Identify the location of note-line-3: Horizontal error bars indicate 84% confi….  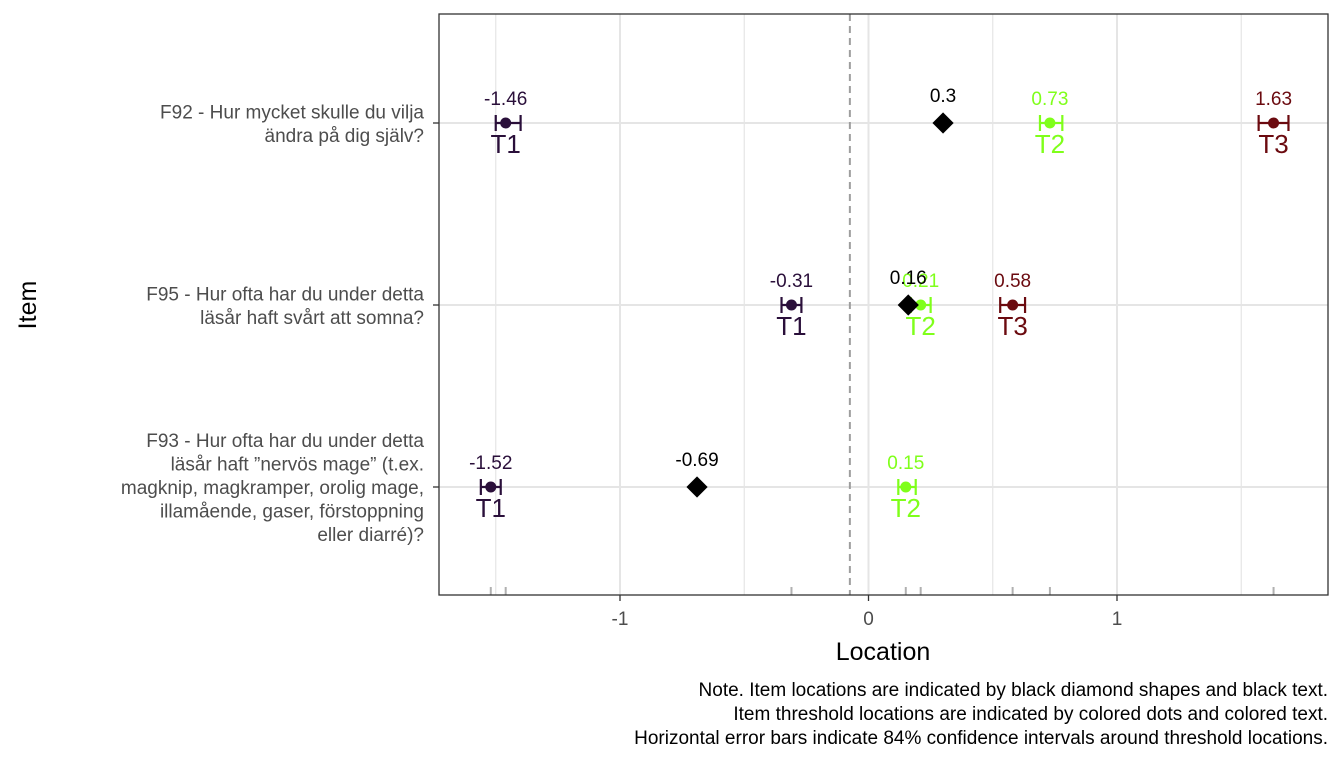
(981, 738).